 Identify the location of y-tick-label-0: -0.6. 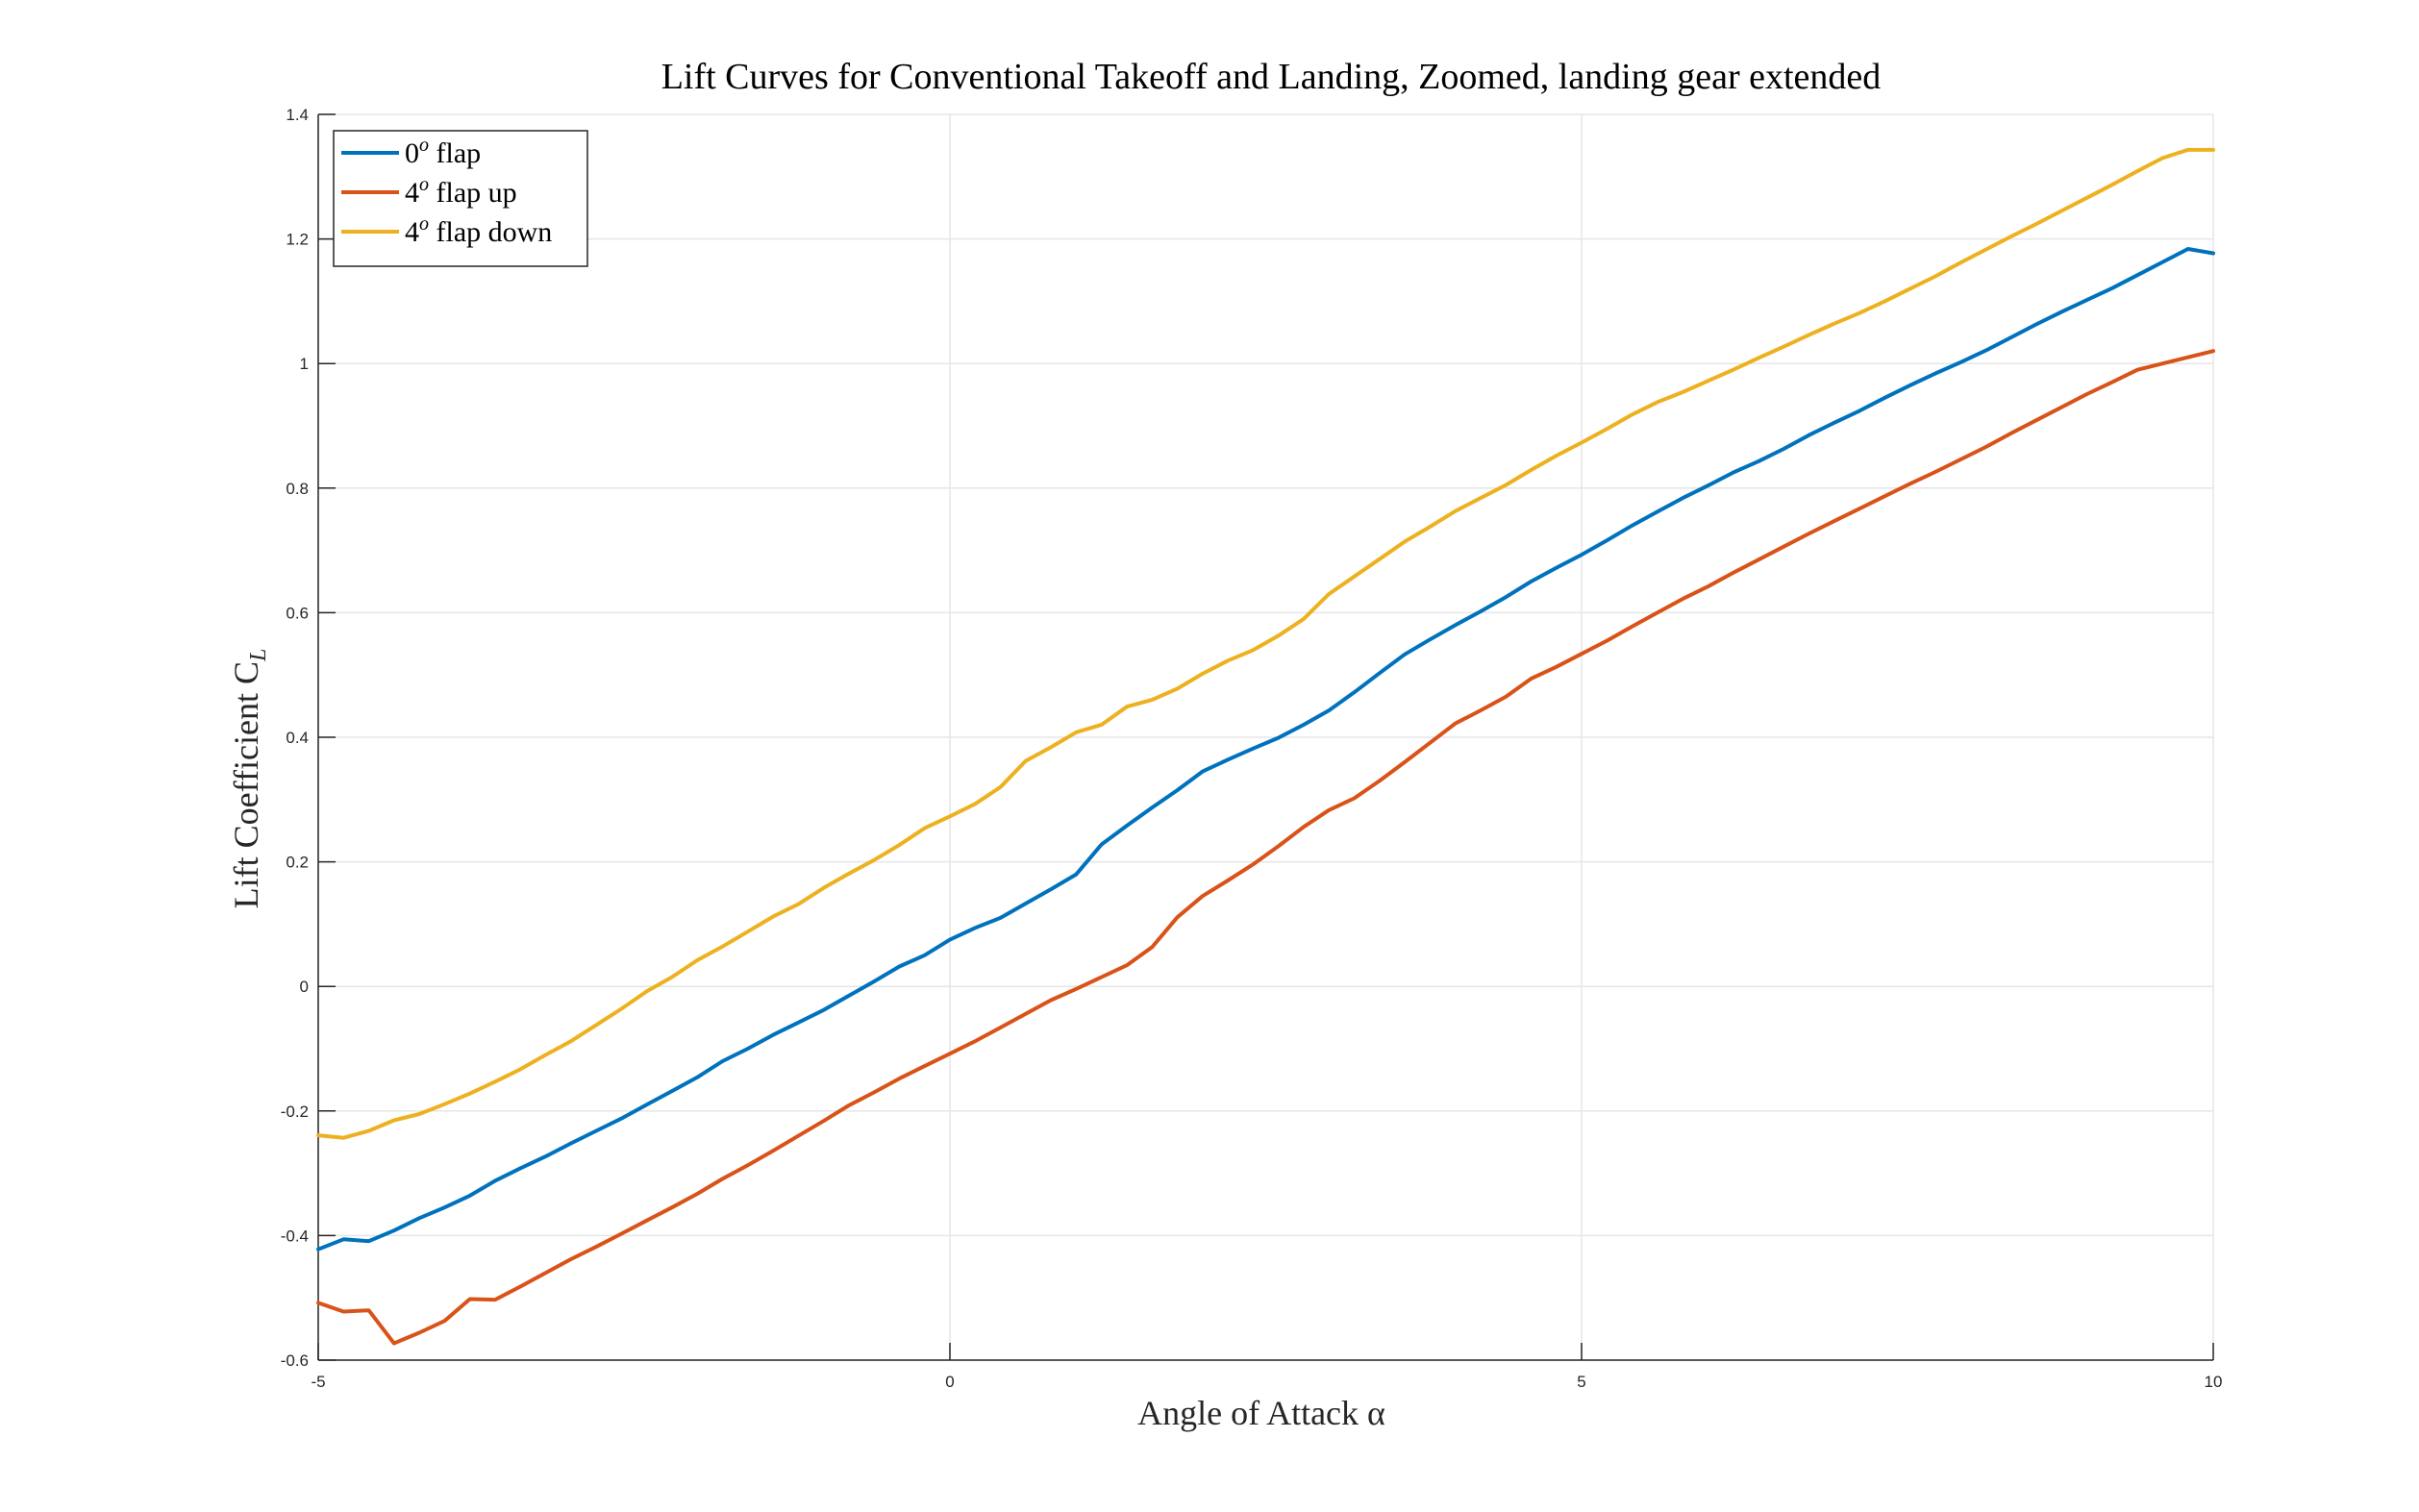
(295, 1360).